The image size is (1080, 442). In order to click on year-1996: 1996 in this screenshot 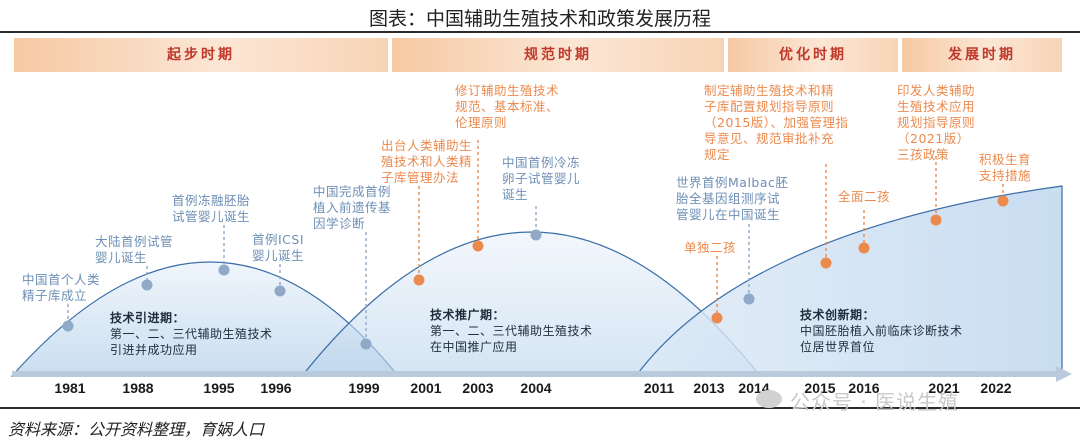, I will do `click(276, 388)`.